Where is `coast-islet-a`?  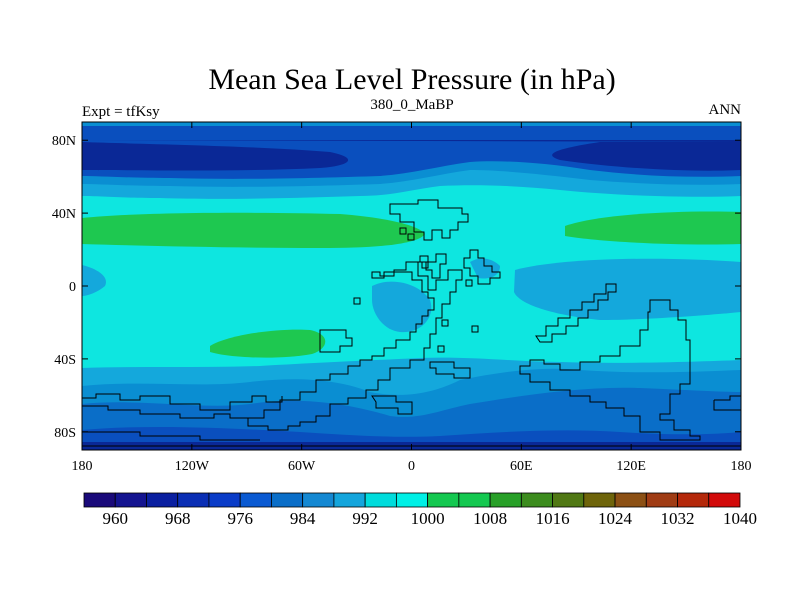 coast-islet-a is located at coordinates (357, 301).